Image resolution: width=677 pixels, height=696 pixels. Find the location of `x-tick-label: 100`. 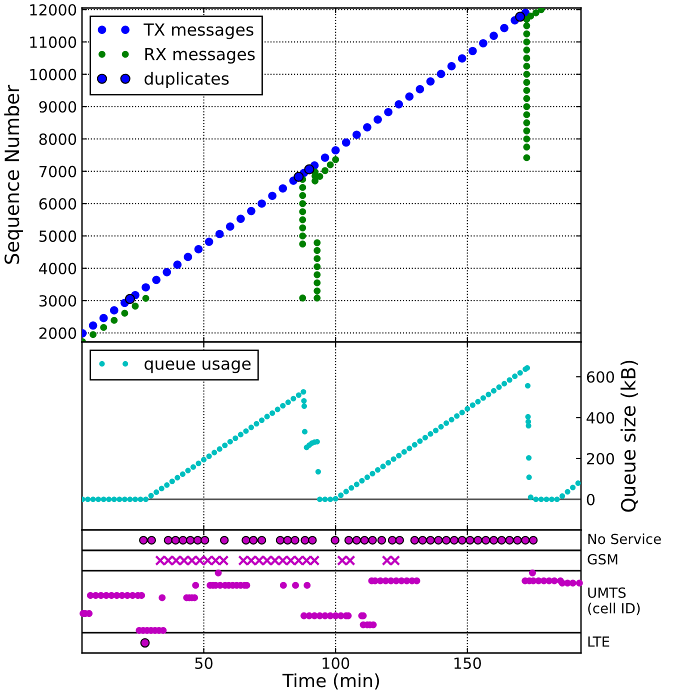

x-tick-label: 100 is located at coordinates (336, 663).